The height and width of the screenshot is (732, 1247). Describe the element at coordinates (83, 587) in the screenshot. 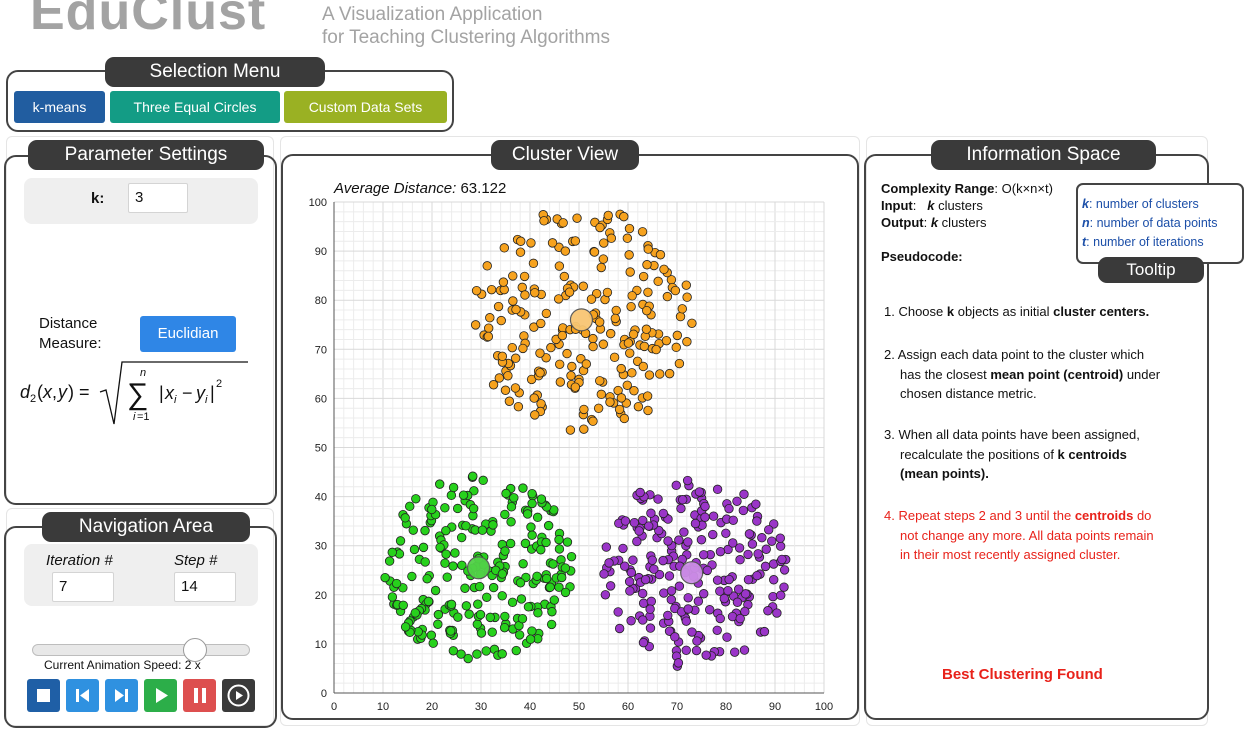

I see `iteration-input: 7` at that location.